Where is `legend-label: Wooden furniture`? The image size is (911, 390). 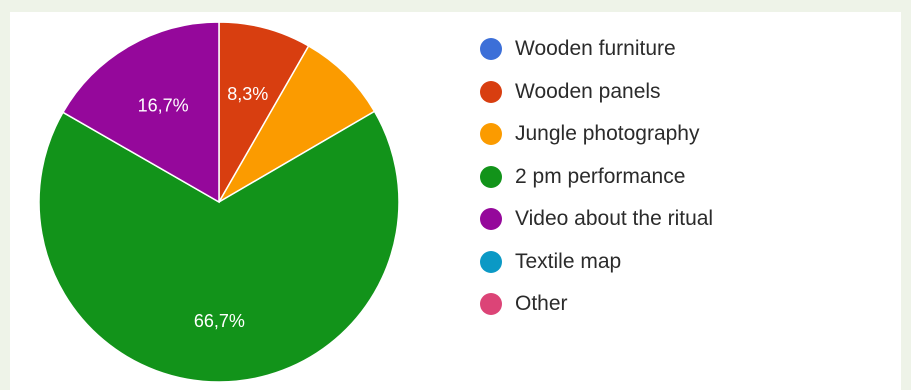
legend-label: Wooden furniture is located at coordinates (595, 49).